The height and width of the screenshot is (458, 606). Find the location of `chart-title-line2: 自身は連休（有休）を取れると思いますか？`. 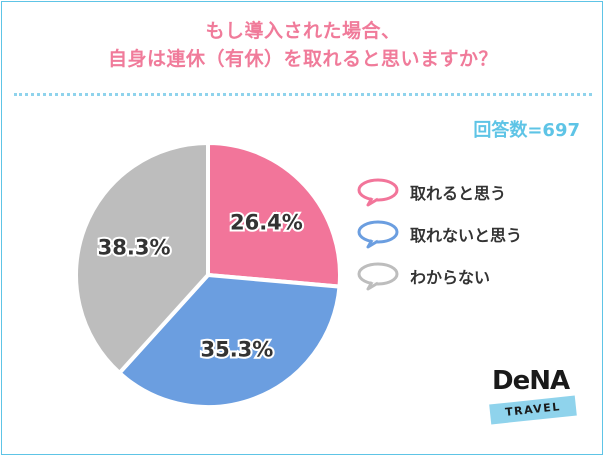

chart-title-line2: 自身は連休（有休）を取れると思いますか？ is located at coordinates (302, 59).